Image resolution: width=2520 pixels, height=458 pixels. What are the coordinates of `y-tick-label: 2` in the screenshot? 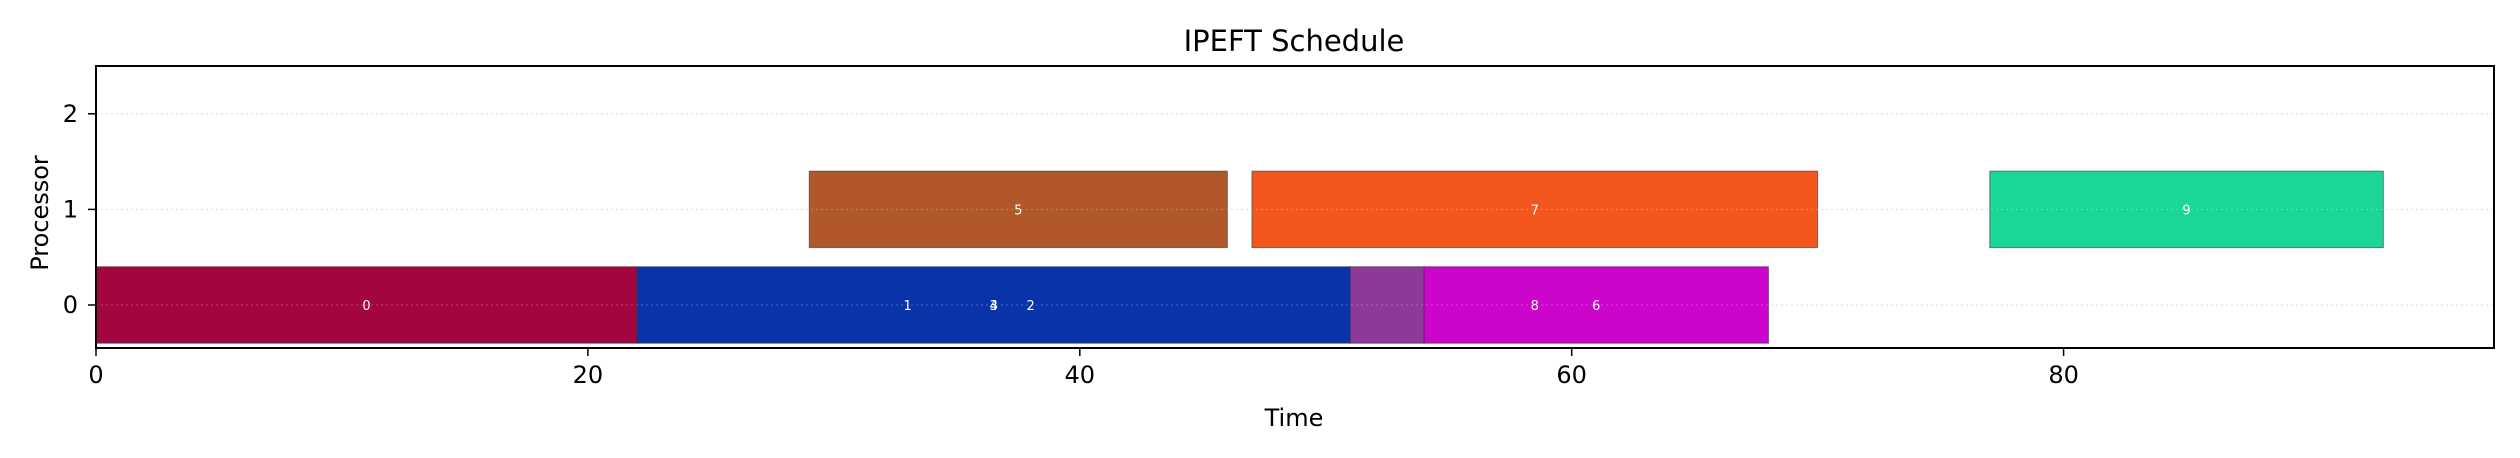 It's located at (70, 114).